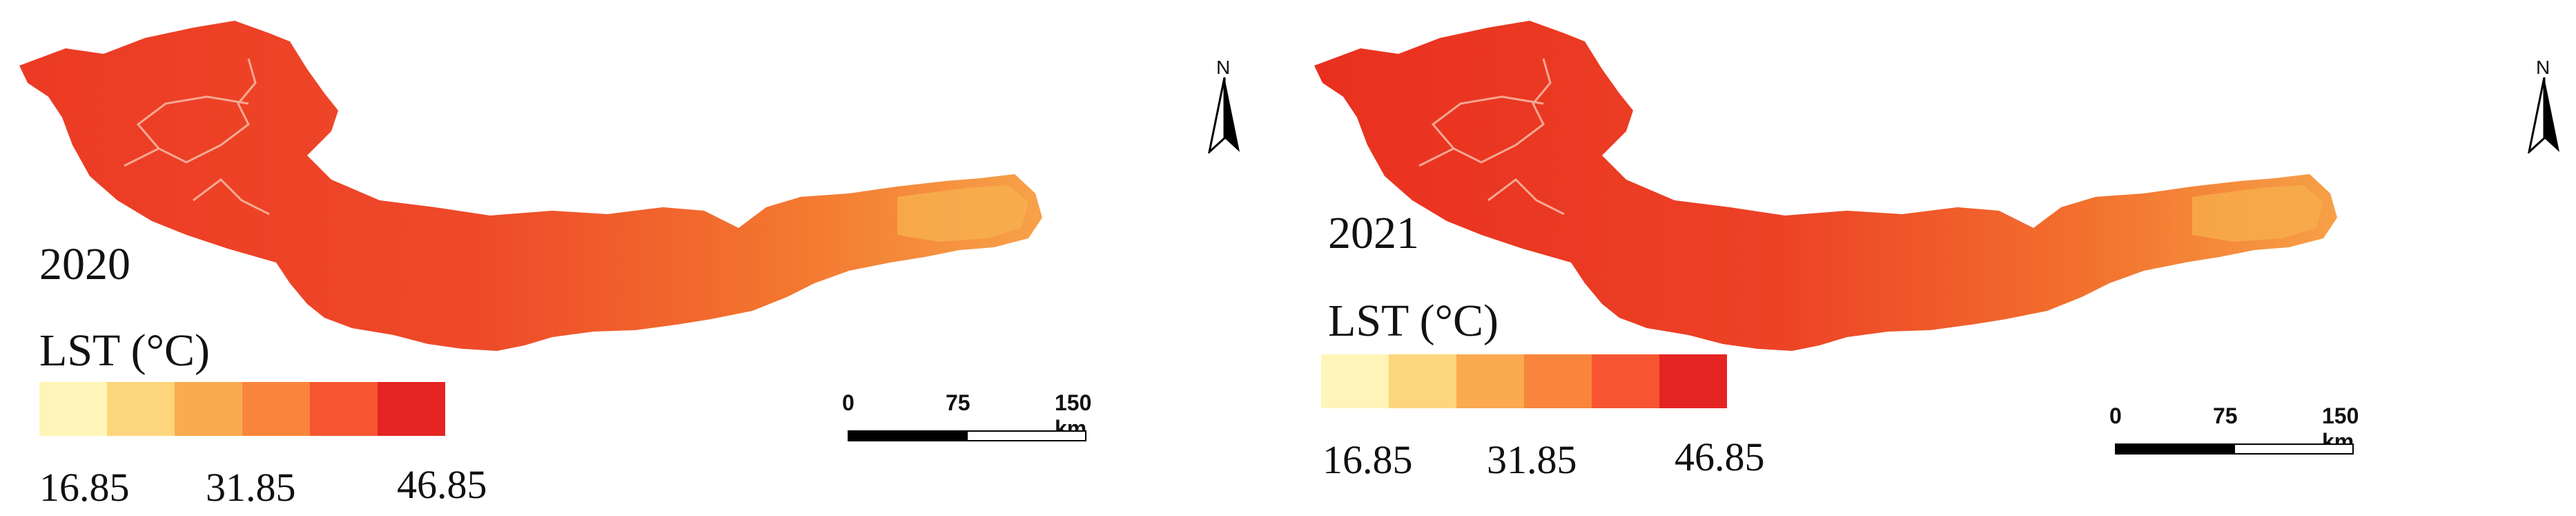 Image resolution: width=2576 pixels, height=516 pixels. What do you see at coordinates (84, 264) in the screenshot?
I see `year-label: 2020` at bounding box center [84, 264].